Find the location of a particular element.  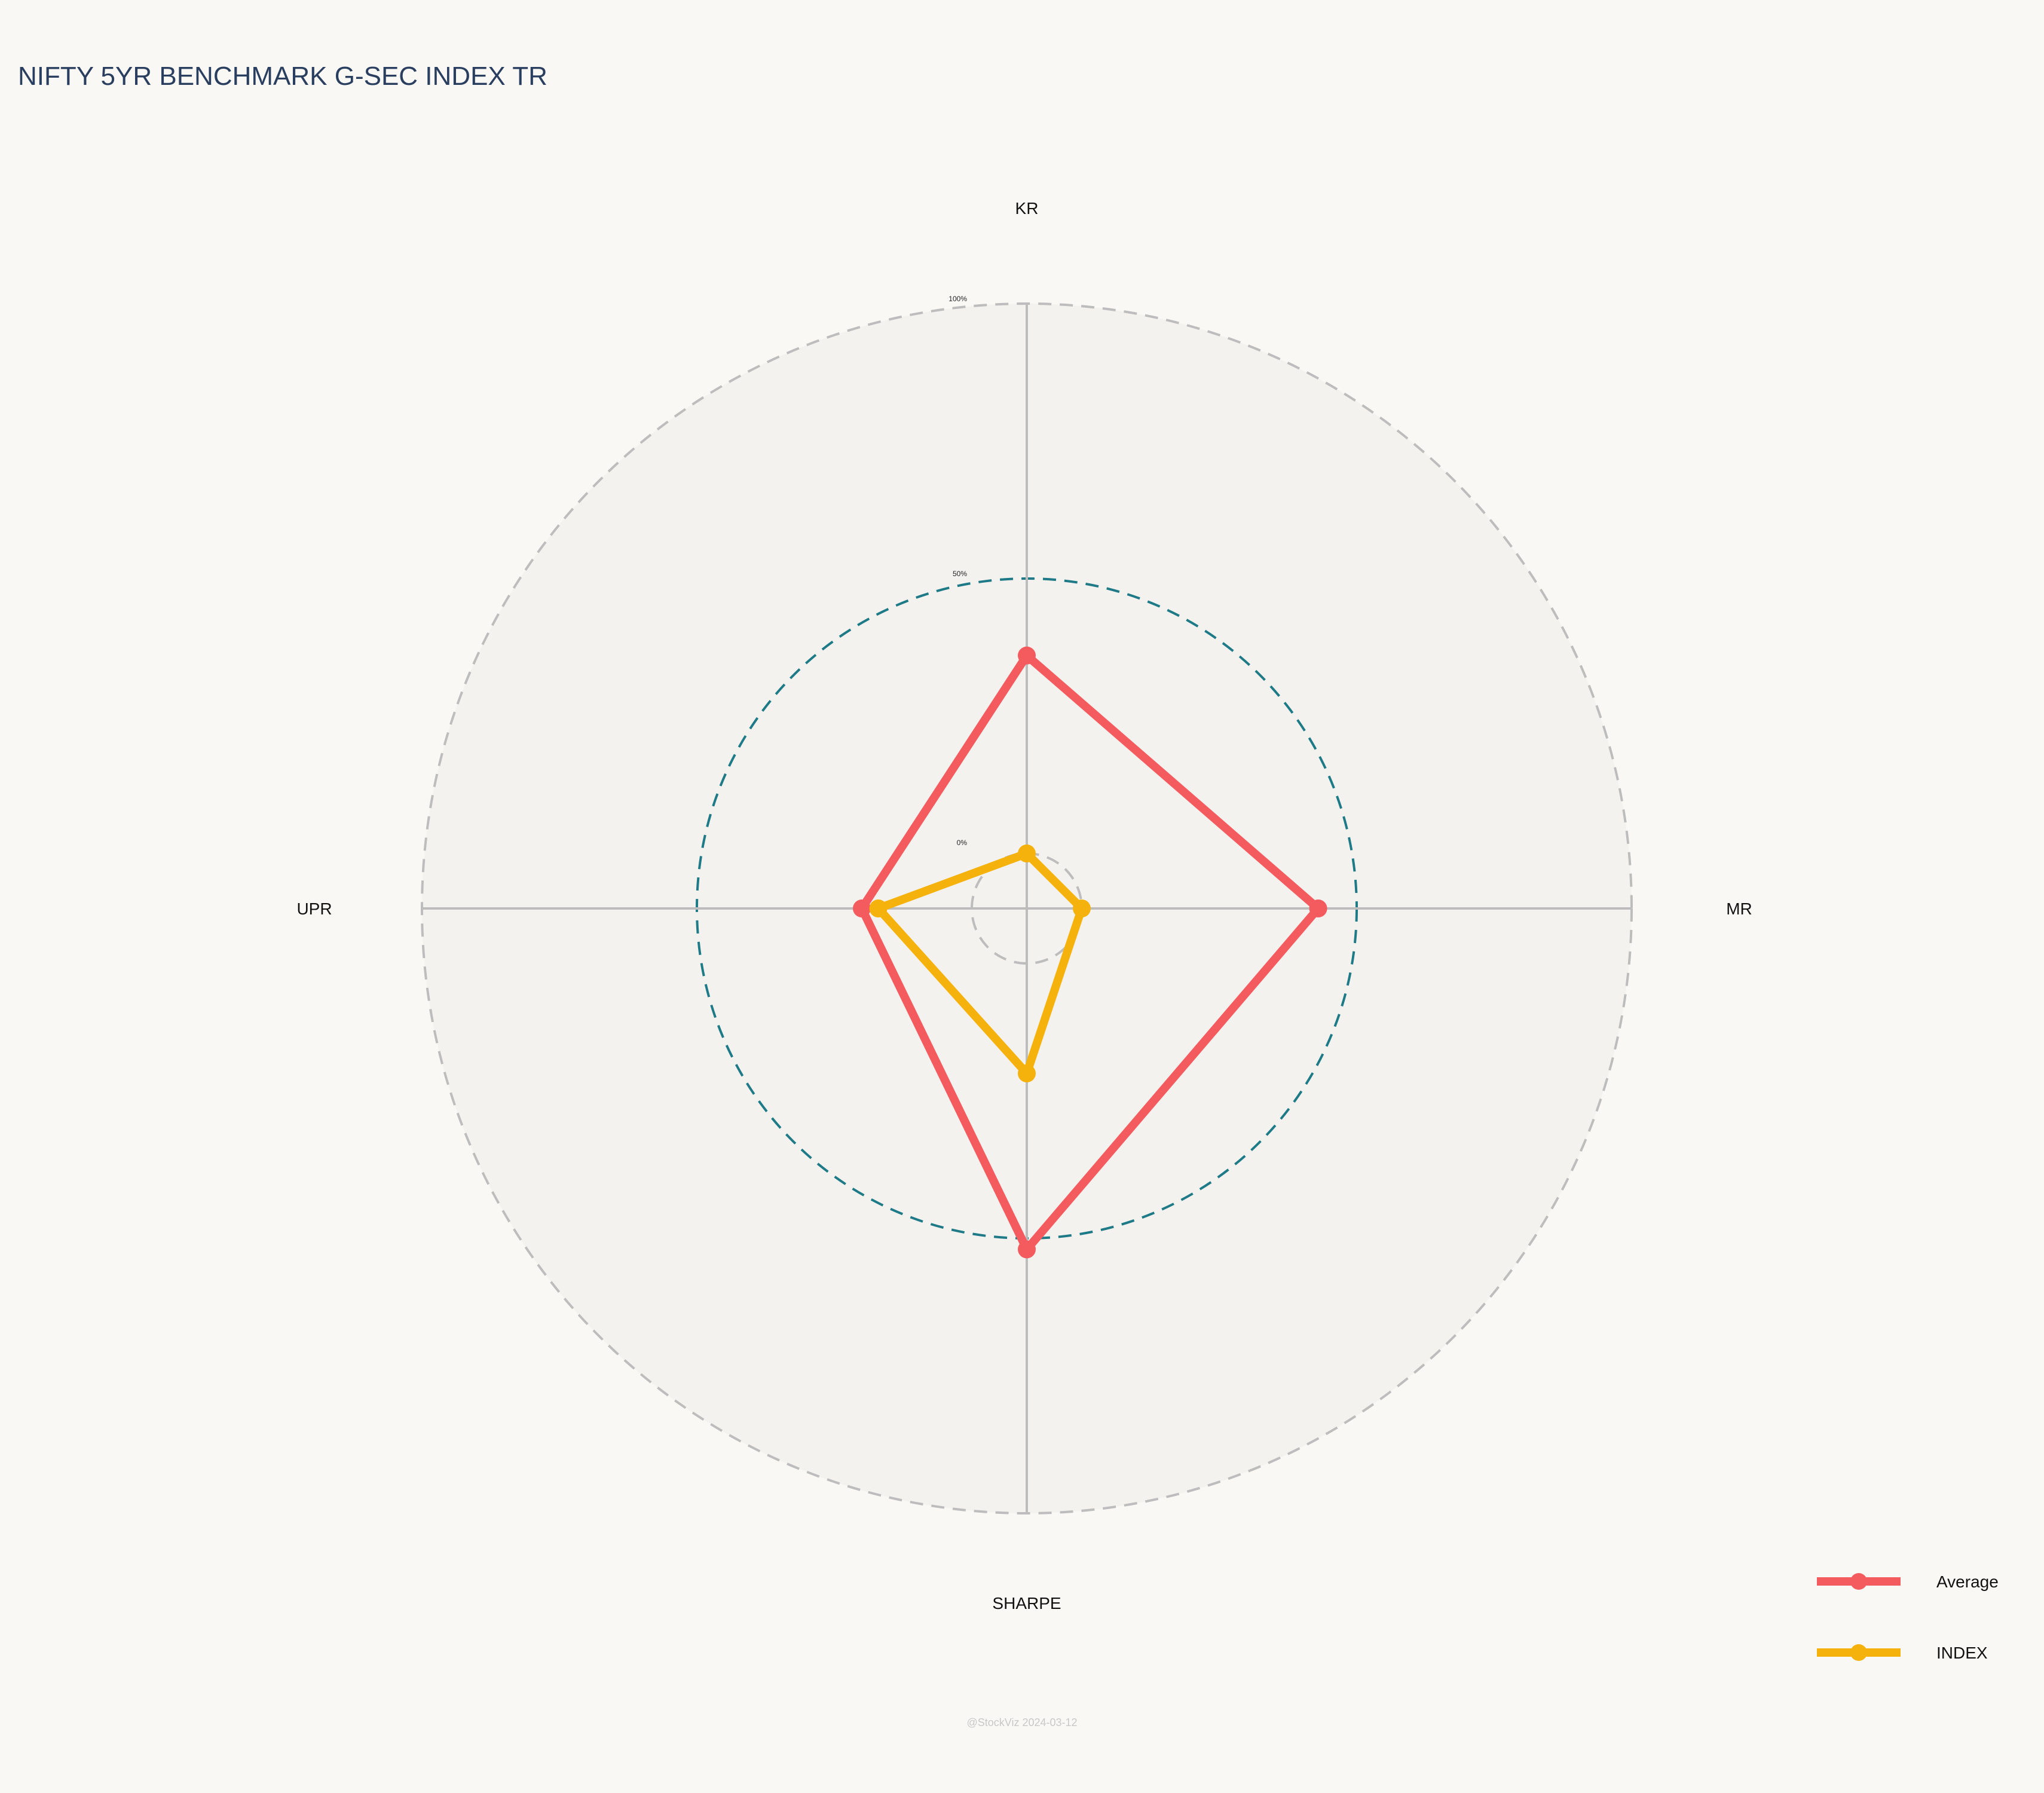

axis-label-kr: KR is located at coordinates (1027, 208).